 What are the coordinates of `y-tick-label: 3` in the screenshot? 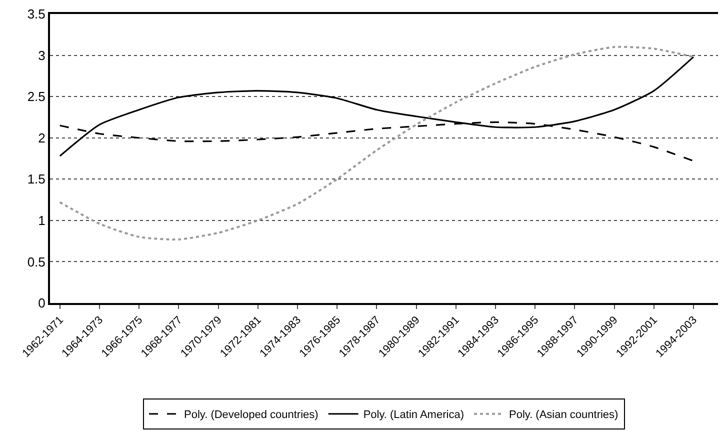 It's located at (42, 55).